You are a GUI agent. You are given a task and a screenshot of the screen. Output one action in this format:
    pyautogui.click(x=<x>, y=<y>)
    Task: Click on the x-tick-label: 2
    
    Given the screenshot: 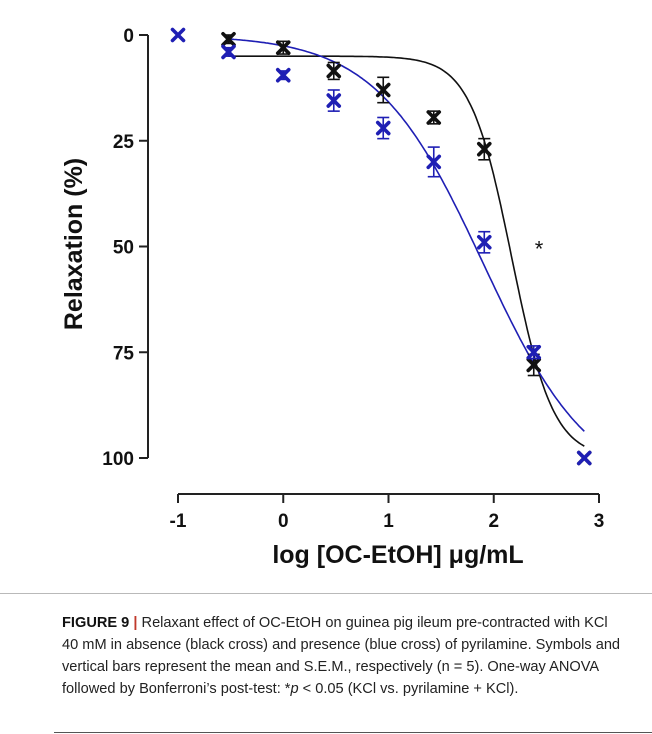 What is the action you would take?
    pyautogui.click(x=493, y=521)
    